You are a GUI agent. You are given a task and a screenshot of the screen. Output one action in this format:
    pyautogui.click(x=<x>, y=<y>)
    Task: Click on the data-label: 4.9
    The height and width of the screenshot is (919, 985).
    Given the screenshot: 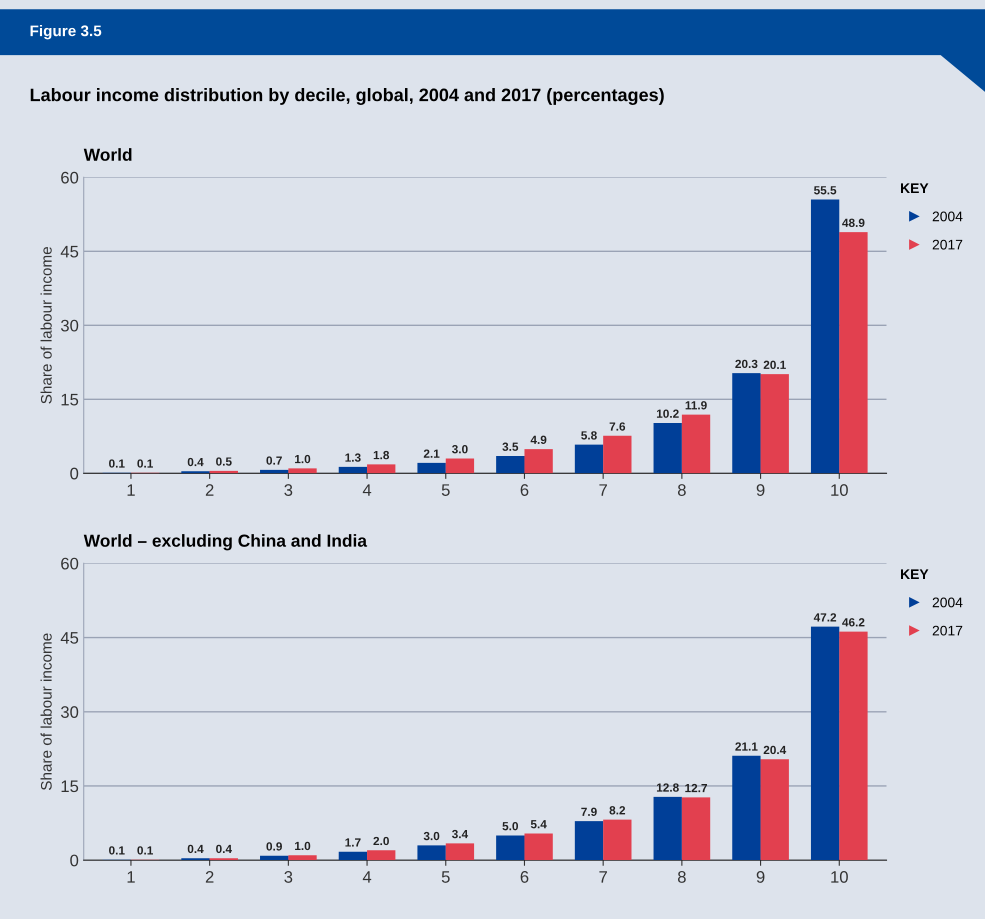 What is the action you would take?
    pyautogui.click(x=538, y=440)
    